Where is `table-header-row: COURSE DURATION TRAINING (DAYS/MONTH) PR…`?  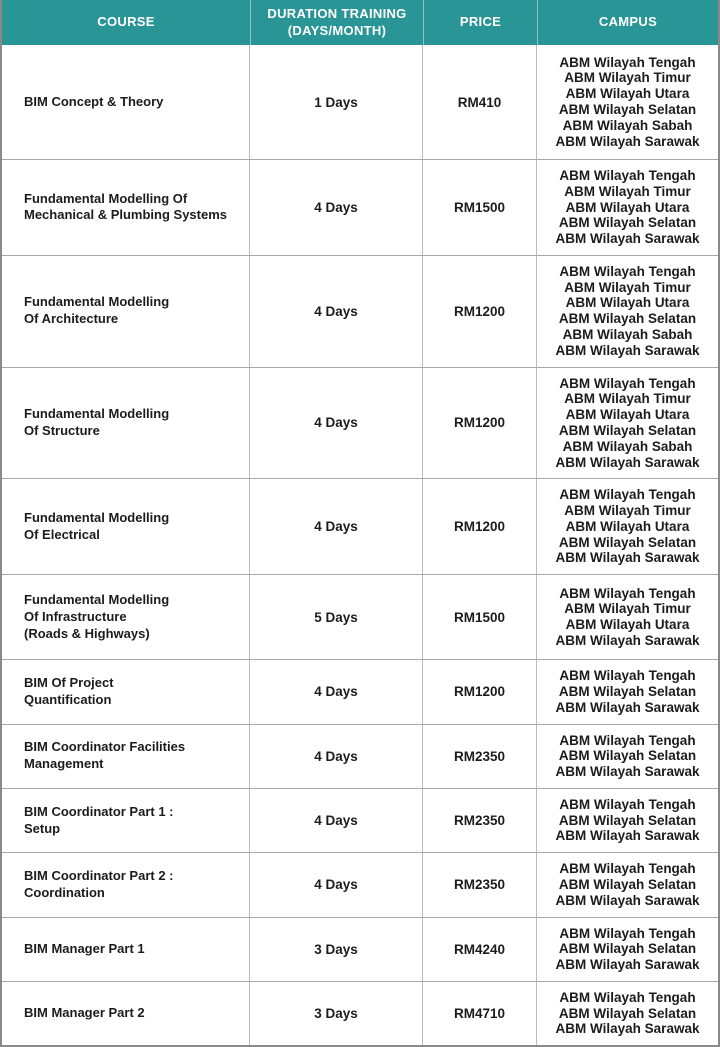
table-header-row: COURSE DURATION TRAINING (DAYS/MONTH) PR… is located at coordinates (360, 22).